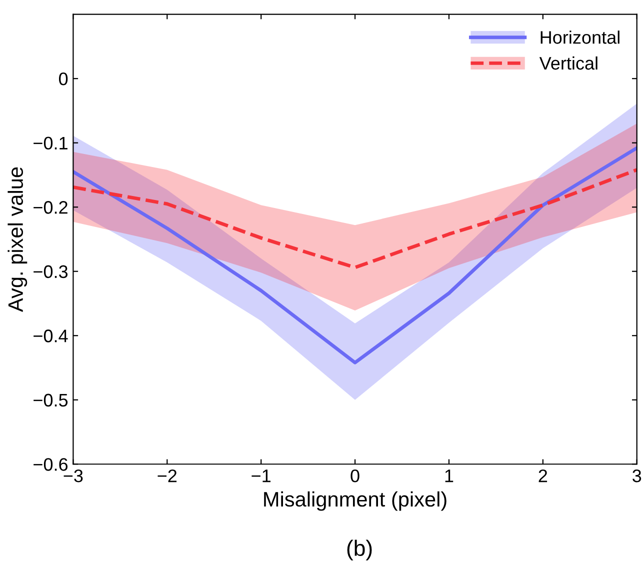 Image resolution: width=642 pixels, height=573 pixels. I want to click on x-tick-label: 2, so click(543, 475).